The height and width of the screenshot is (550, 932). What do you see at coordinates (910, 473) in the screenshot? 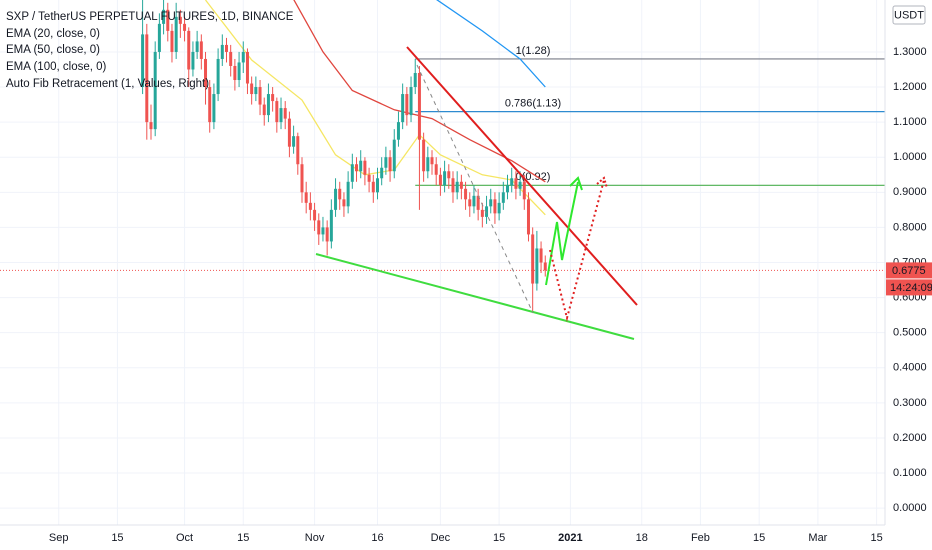
I see `y-tick-label: 0.1000` at bounding box center [910, 473].